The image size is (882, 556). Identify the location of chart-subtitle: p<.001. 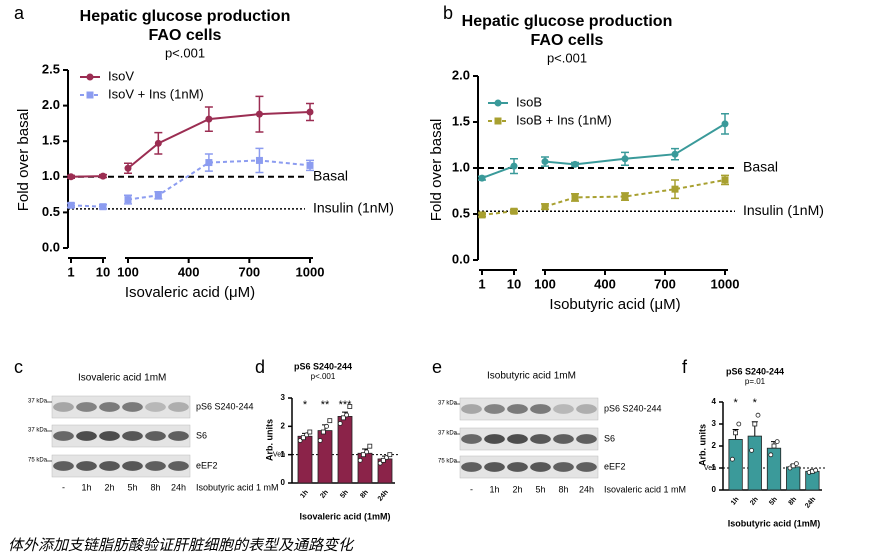
(323, 376).